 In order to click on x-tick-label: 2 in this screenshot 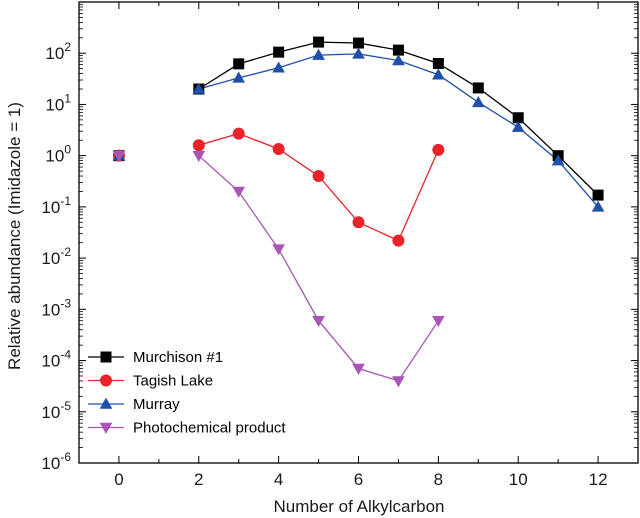, I will do `click(198, 479)`.